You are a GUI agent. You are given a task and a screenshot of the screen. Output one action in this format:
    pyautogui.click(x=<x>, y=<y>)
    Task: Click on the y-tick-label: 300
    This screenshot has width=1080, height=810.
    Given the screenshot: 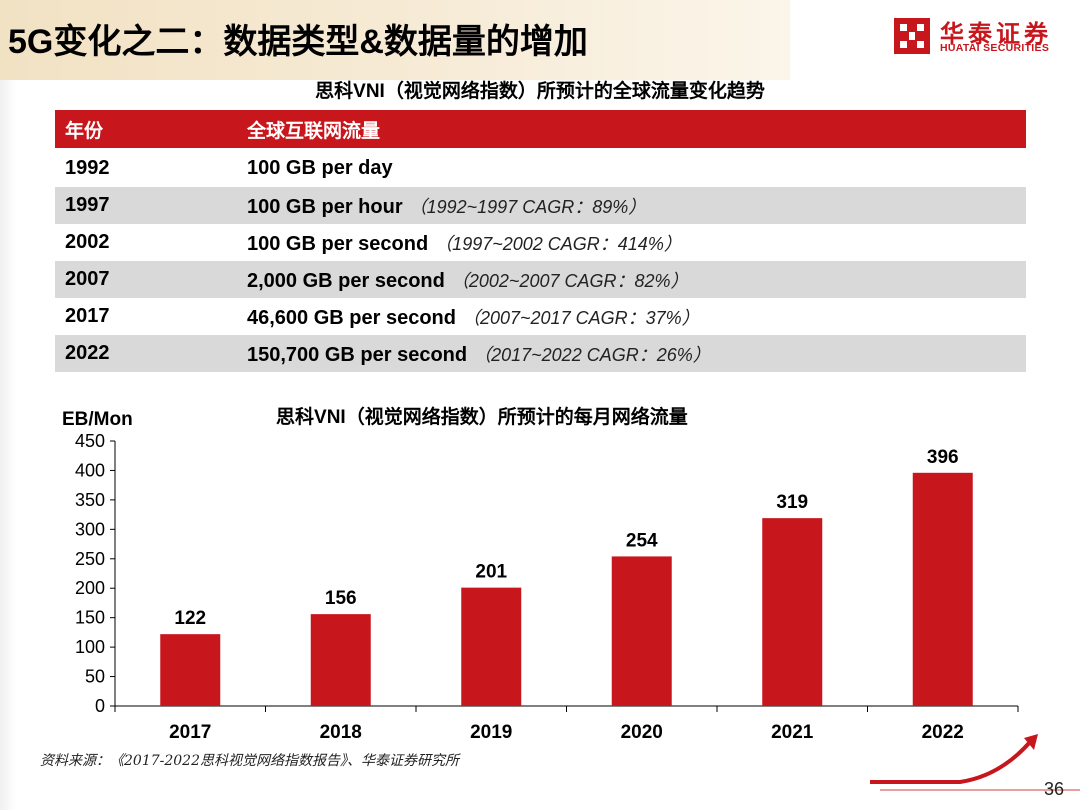 What is the action you would take?
    pyautogui.click(x=90, y=529)
    